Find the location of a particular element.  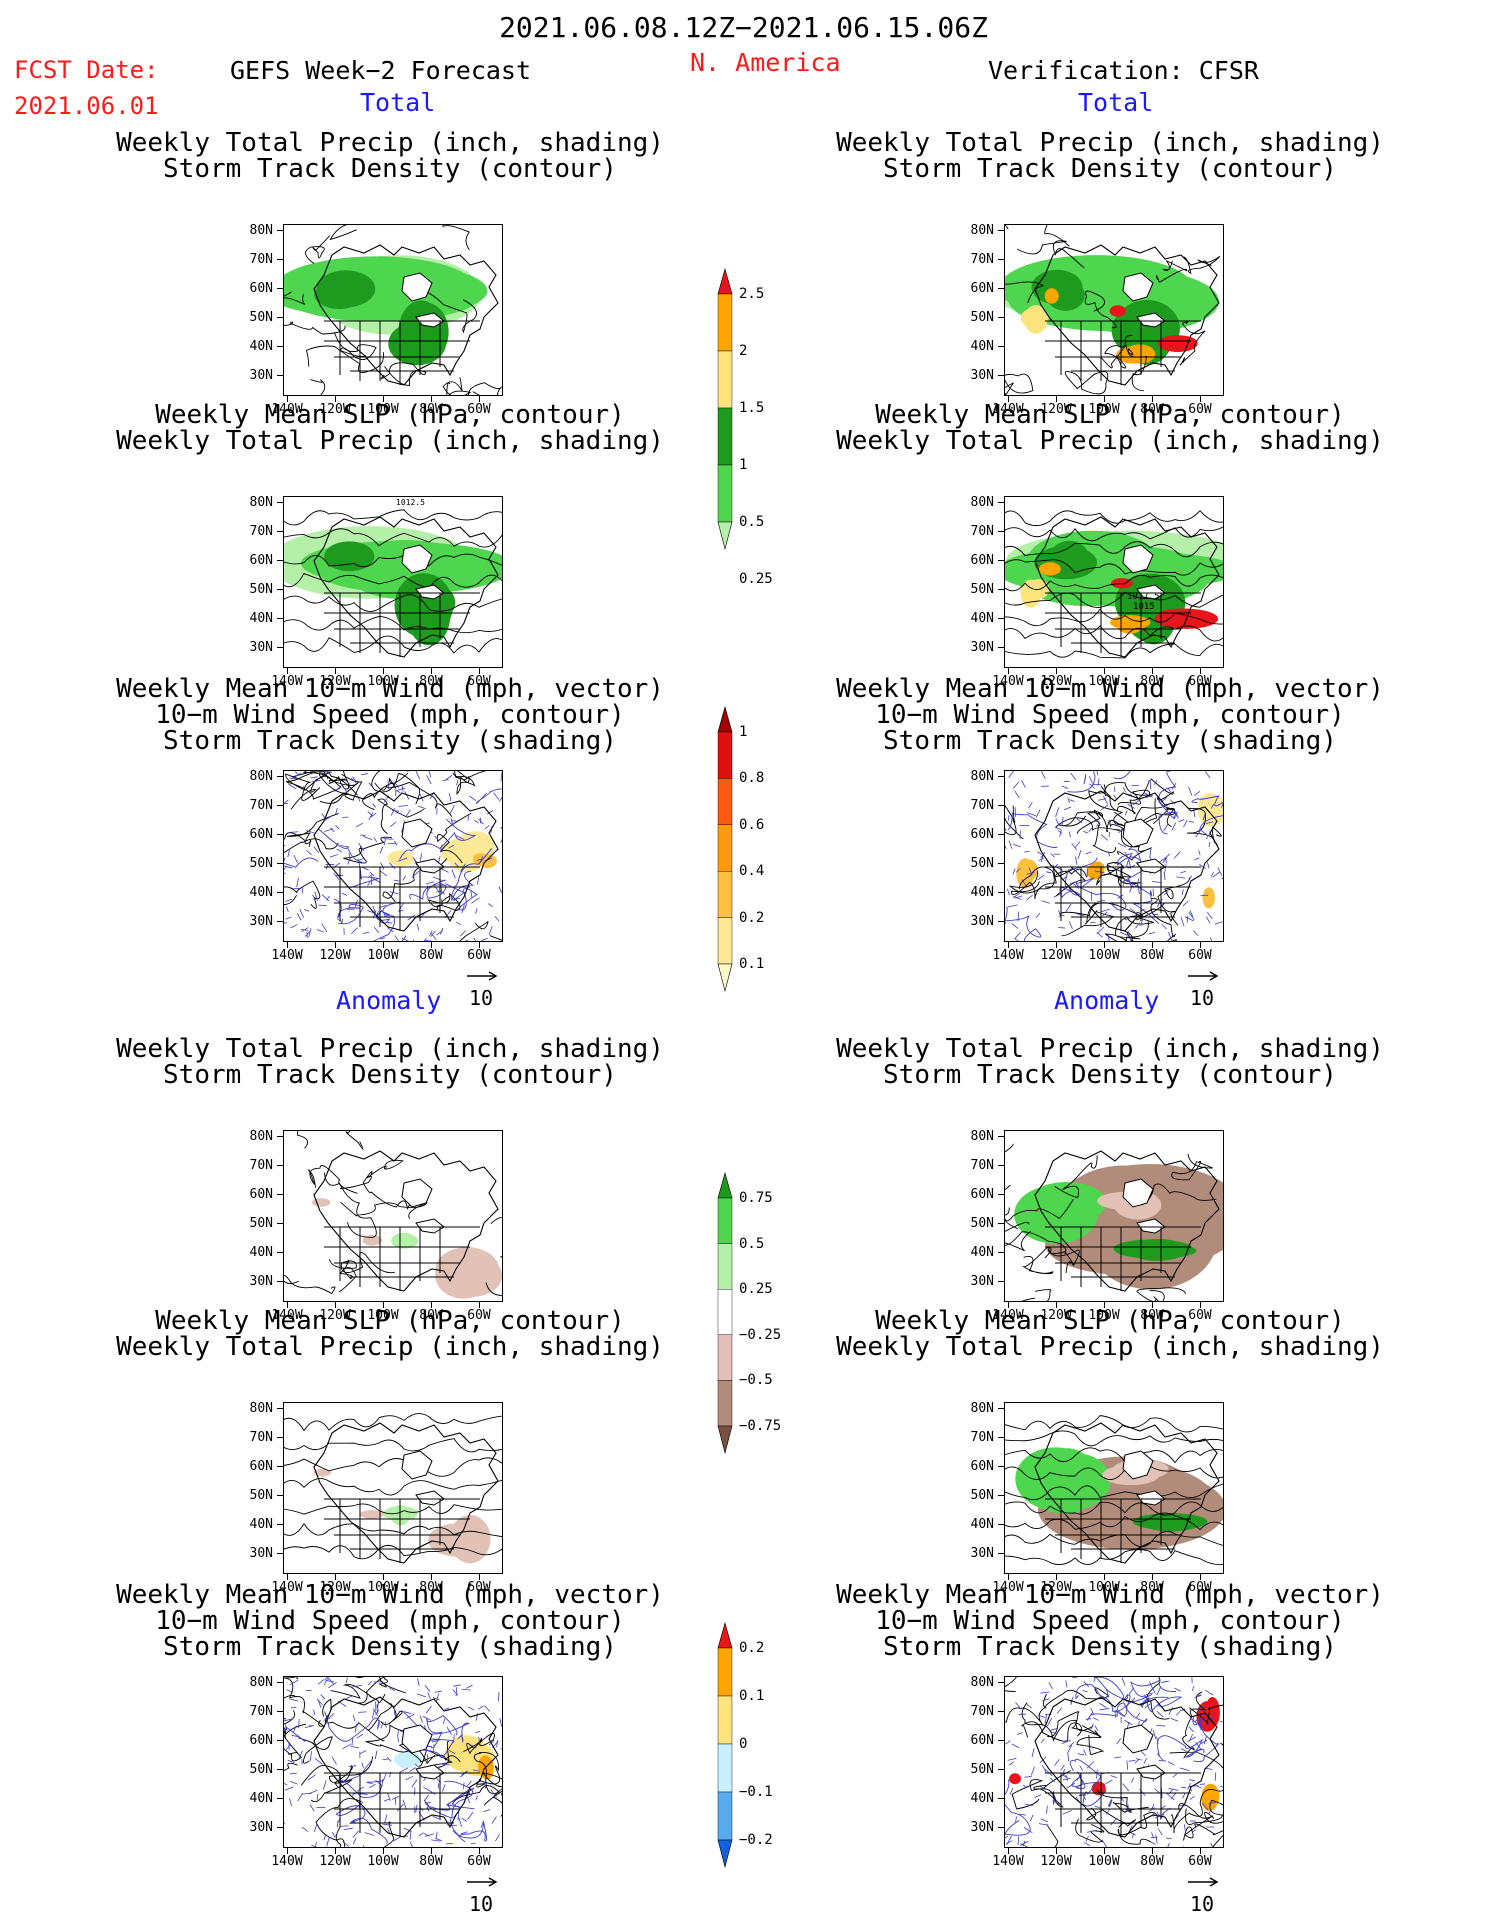

fcst-date-label: FCST Date: is located at coordinates (86, 70).